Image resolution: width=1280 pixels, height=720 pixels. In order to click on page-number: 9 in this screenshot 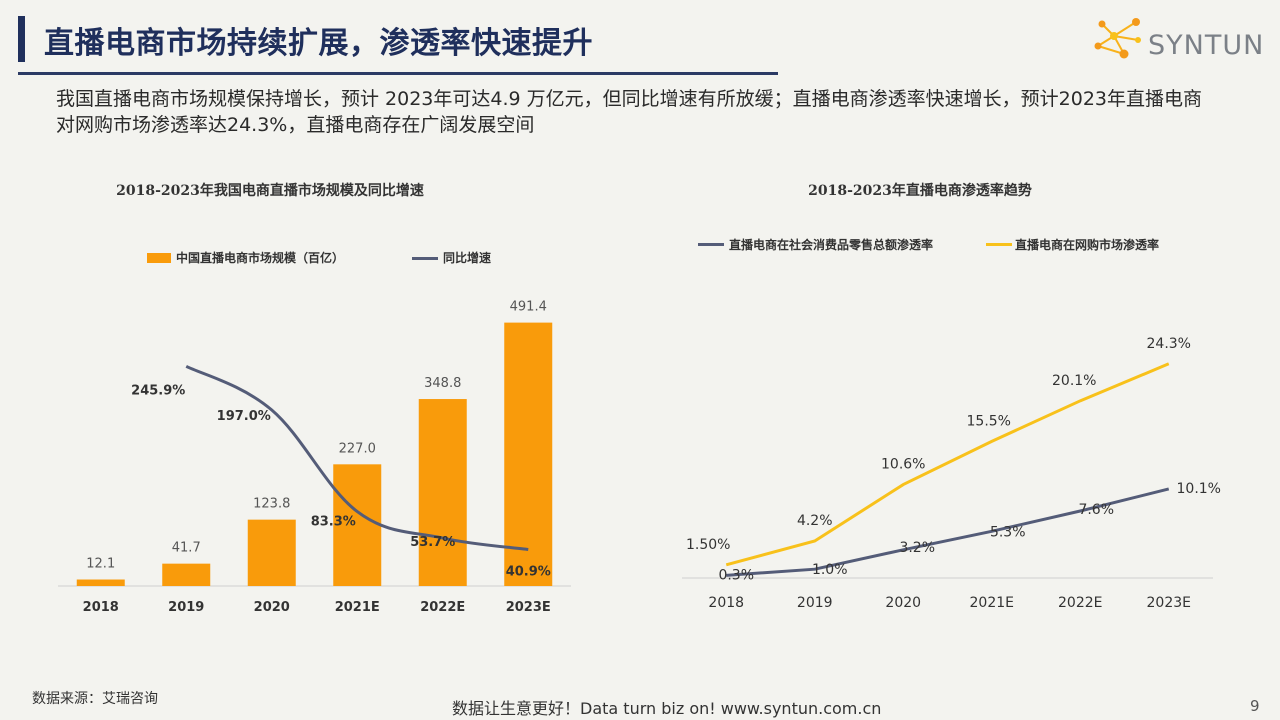, I will do `click(1255, 706)`.